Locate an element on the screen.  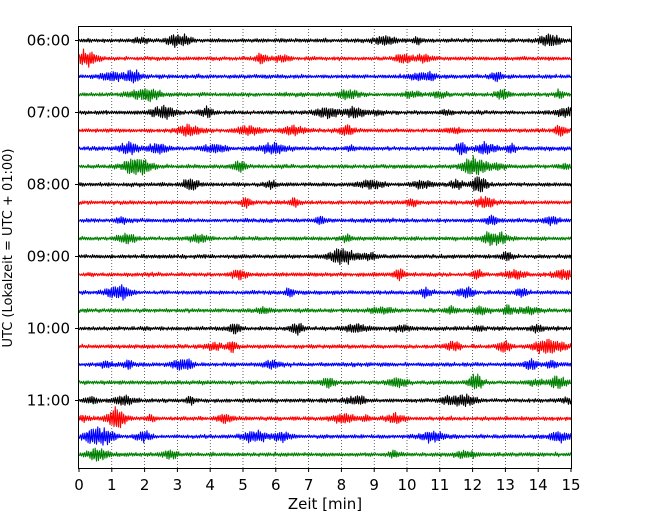
y-tick-label-07:00: 07:00 is located at coordinates (48, 113).